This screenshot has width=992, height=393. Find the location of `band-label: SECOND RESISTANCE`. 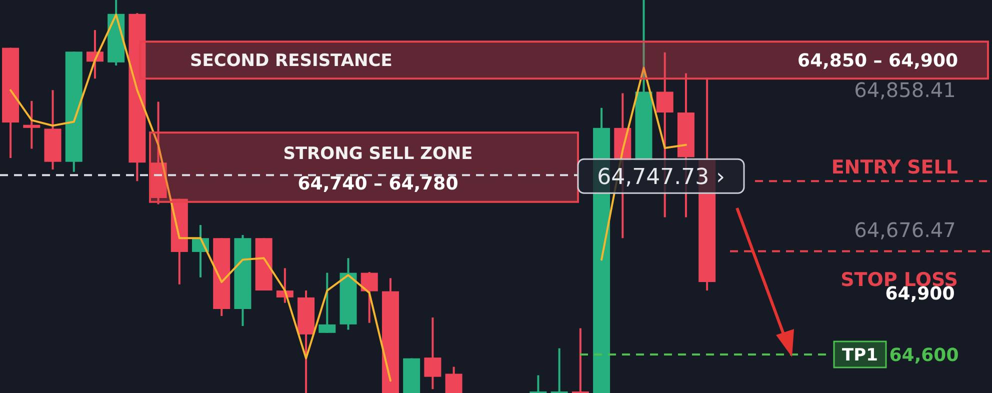

band-label: SECOND RESISTANCE is located at coordinates (291, 61).